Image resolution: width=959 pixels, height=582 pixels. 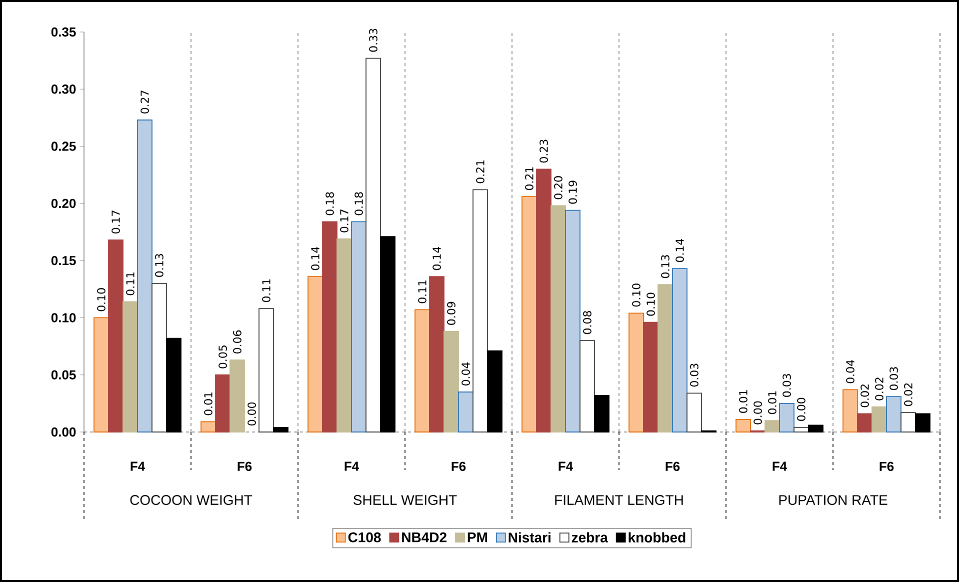 What do you see at coordinates (63, 146) in the screenshot?
I see `y-tick-label: 0.25` at bounding box center [63, 146].